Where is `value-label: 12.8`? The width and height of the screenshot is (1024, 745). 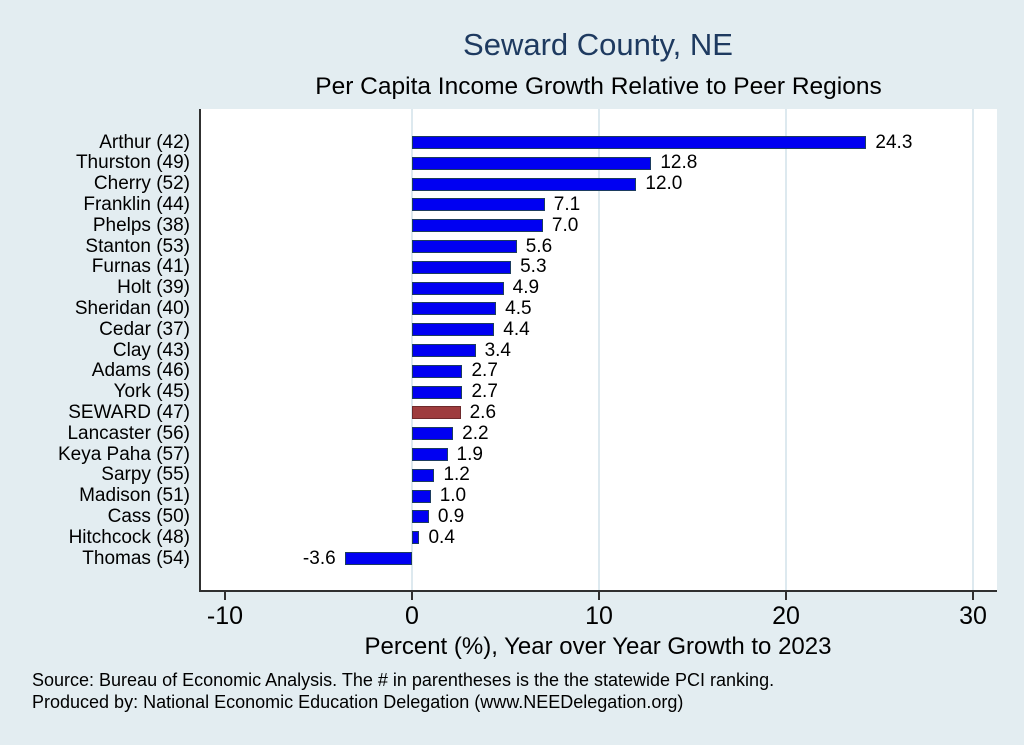
value-label: 12.8 is located at coordinates (679, 163).